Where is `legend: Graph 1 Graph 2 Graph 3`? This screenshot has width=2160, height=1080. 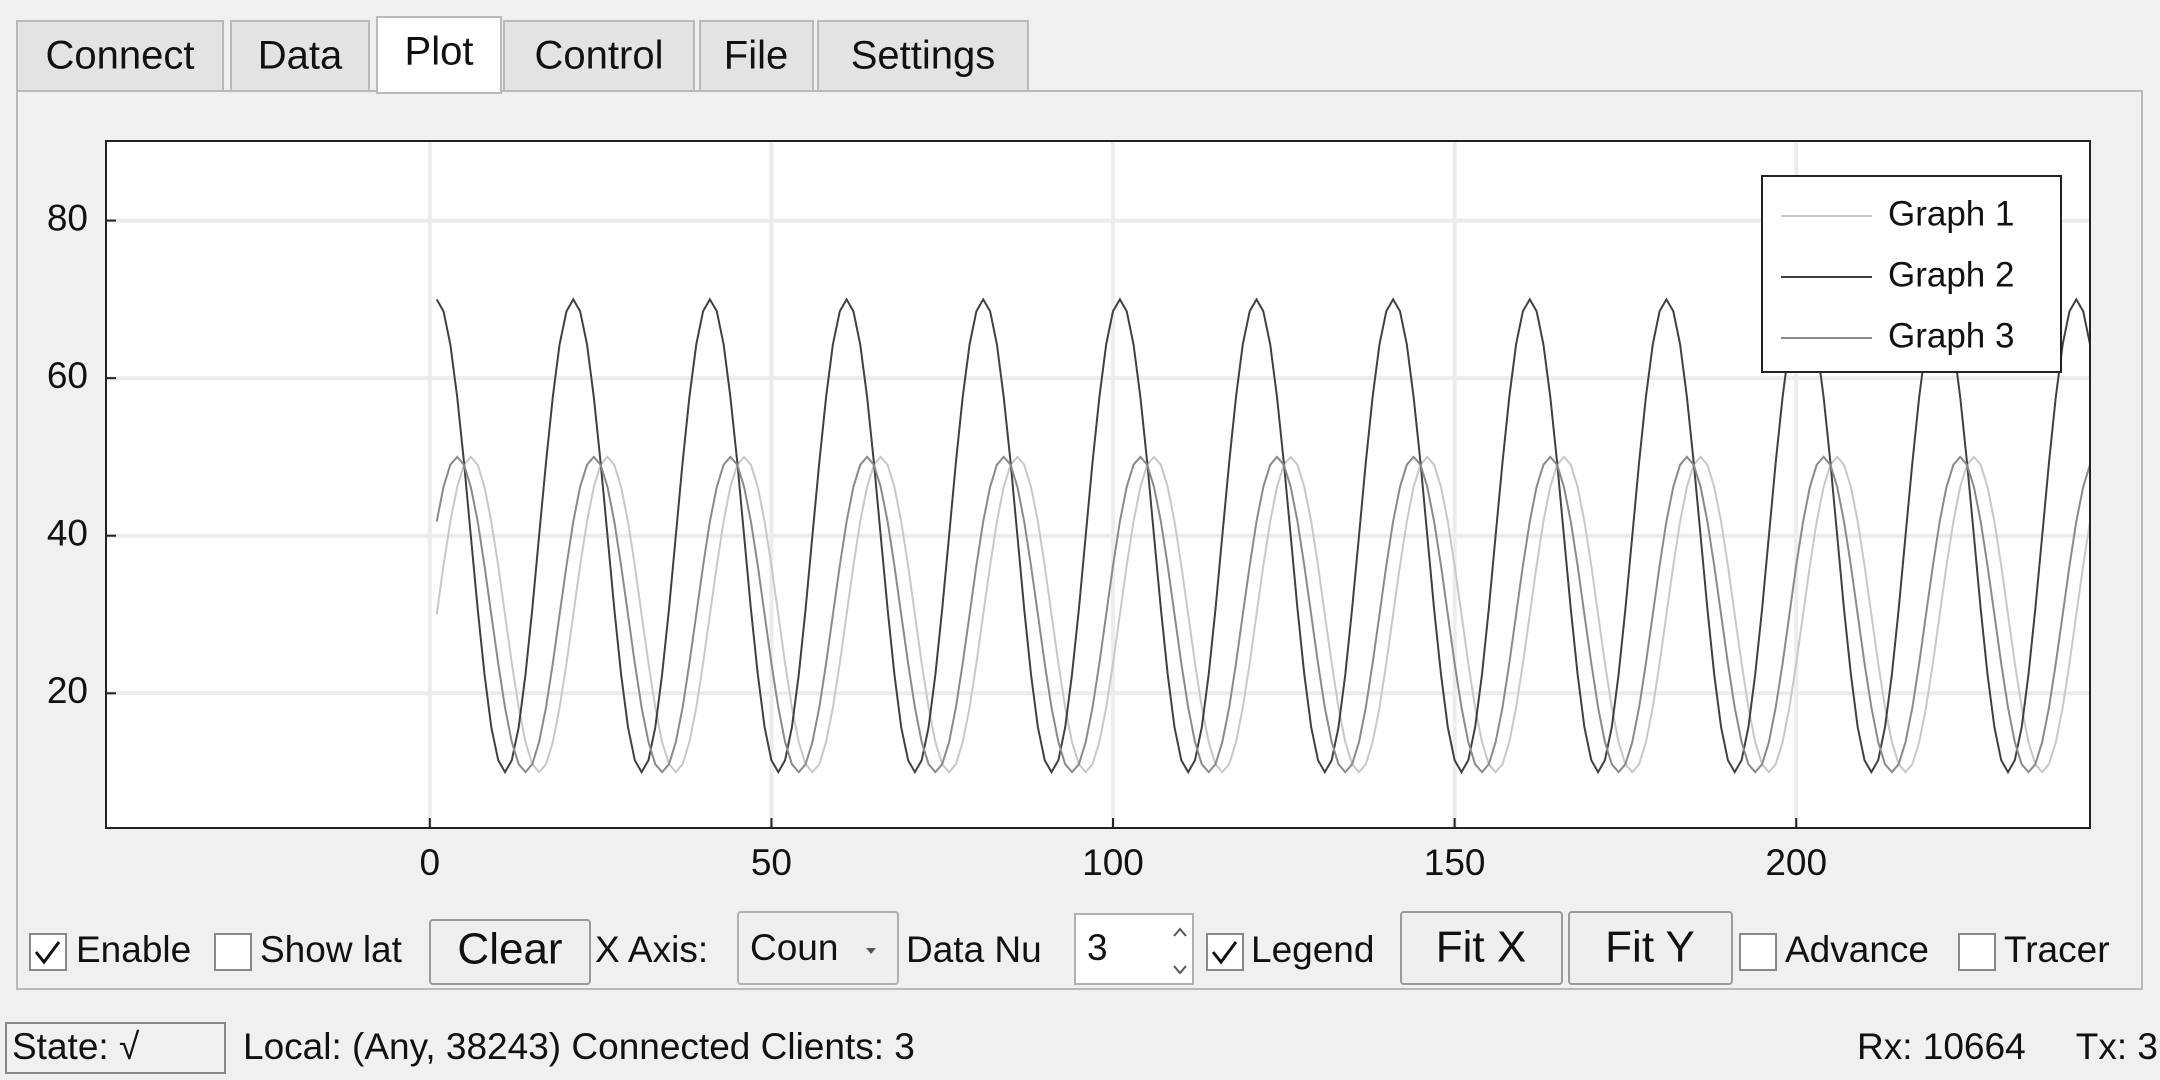
legend: Graph 1 Graph 2 Graph 3 is located at coordinates (1911, 274).